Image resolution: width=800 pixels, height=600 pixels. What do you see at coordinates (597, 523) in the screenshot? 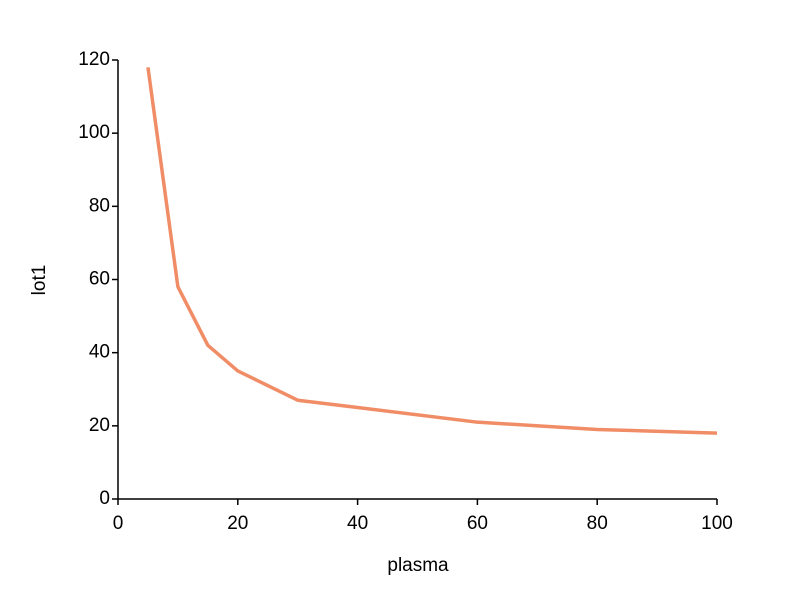
I see `x-tick-label: 80` at bounding box center [597, 523].